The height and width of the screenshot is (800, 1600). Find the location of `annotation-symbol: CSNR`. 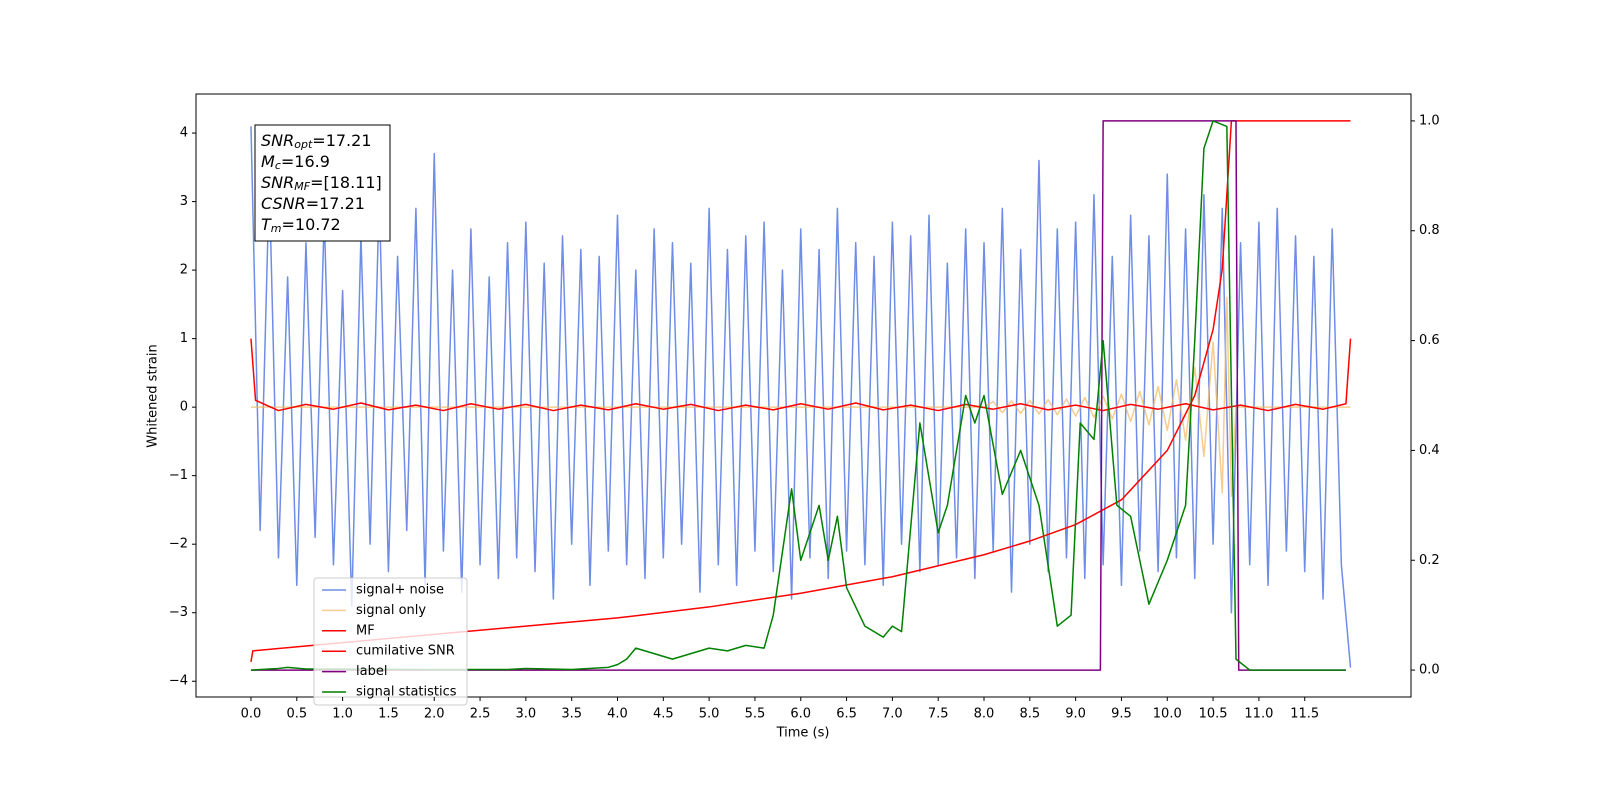

annotation-symbol: CSNR is located at coordinates (283, 203).